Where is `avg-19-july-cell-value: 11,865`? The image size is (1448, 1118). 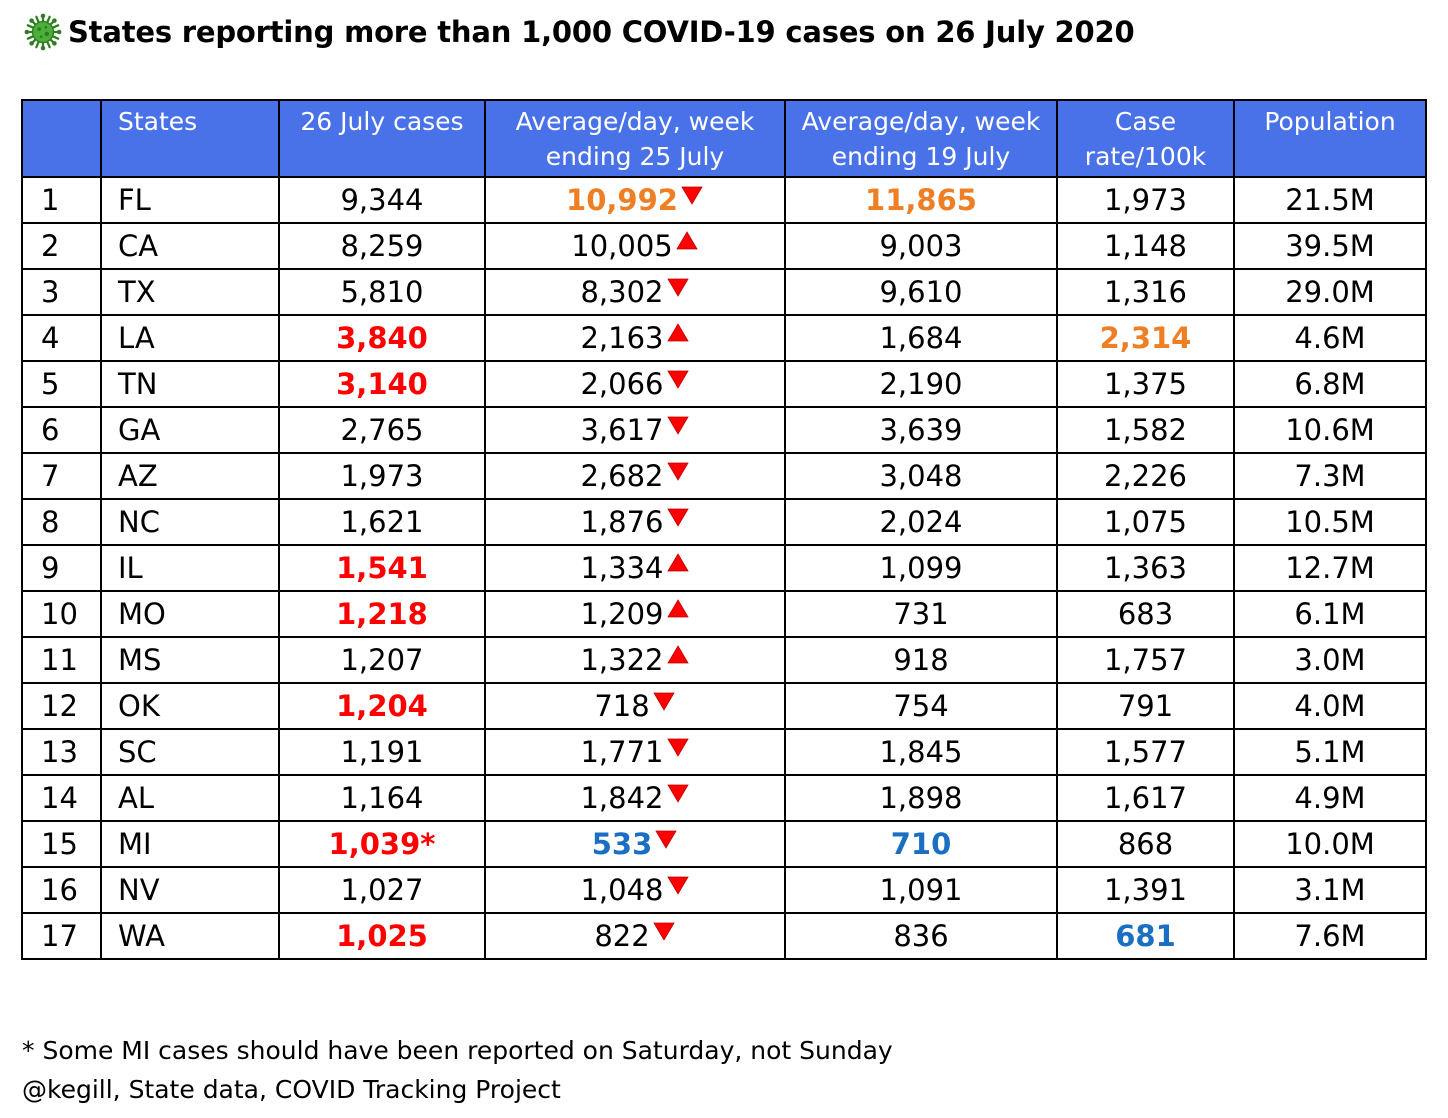 avg-19-july-cell-value: 11,865 is located at coordinates (921, 200).